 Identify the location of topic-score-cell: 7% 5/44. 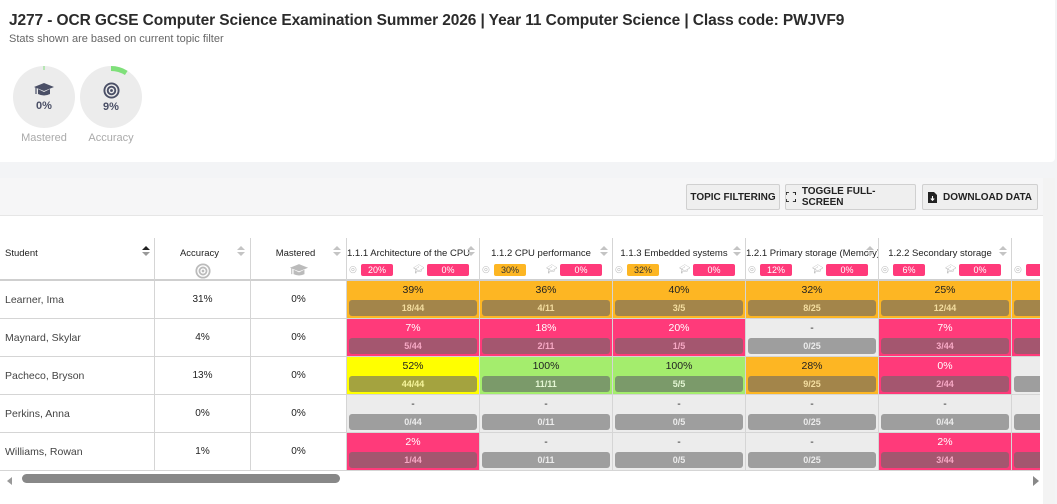
(413, 338).